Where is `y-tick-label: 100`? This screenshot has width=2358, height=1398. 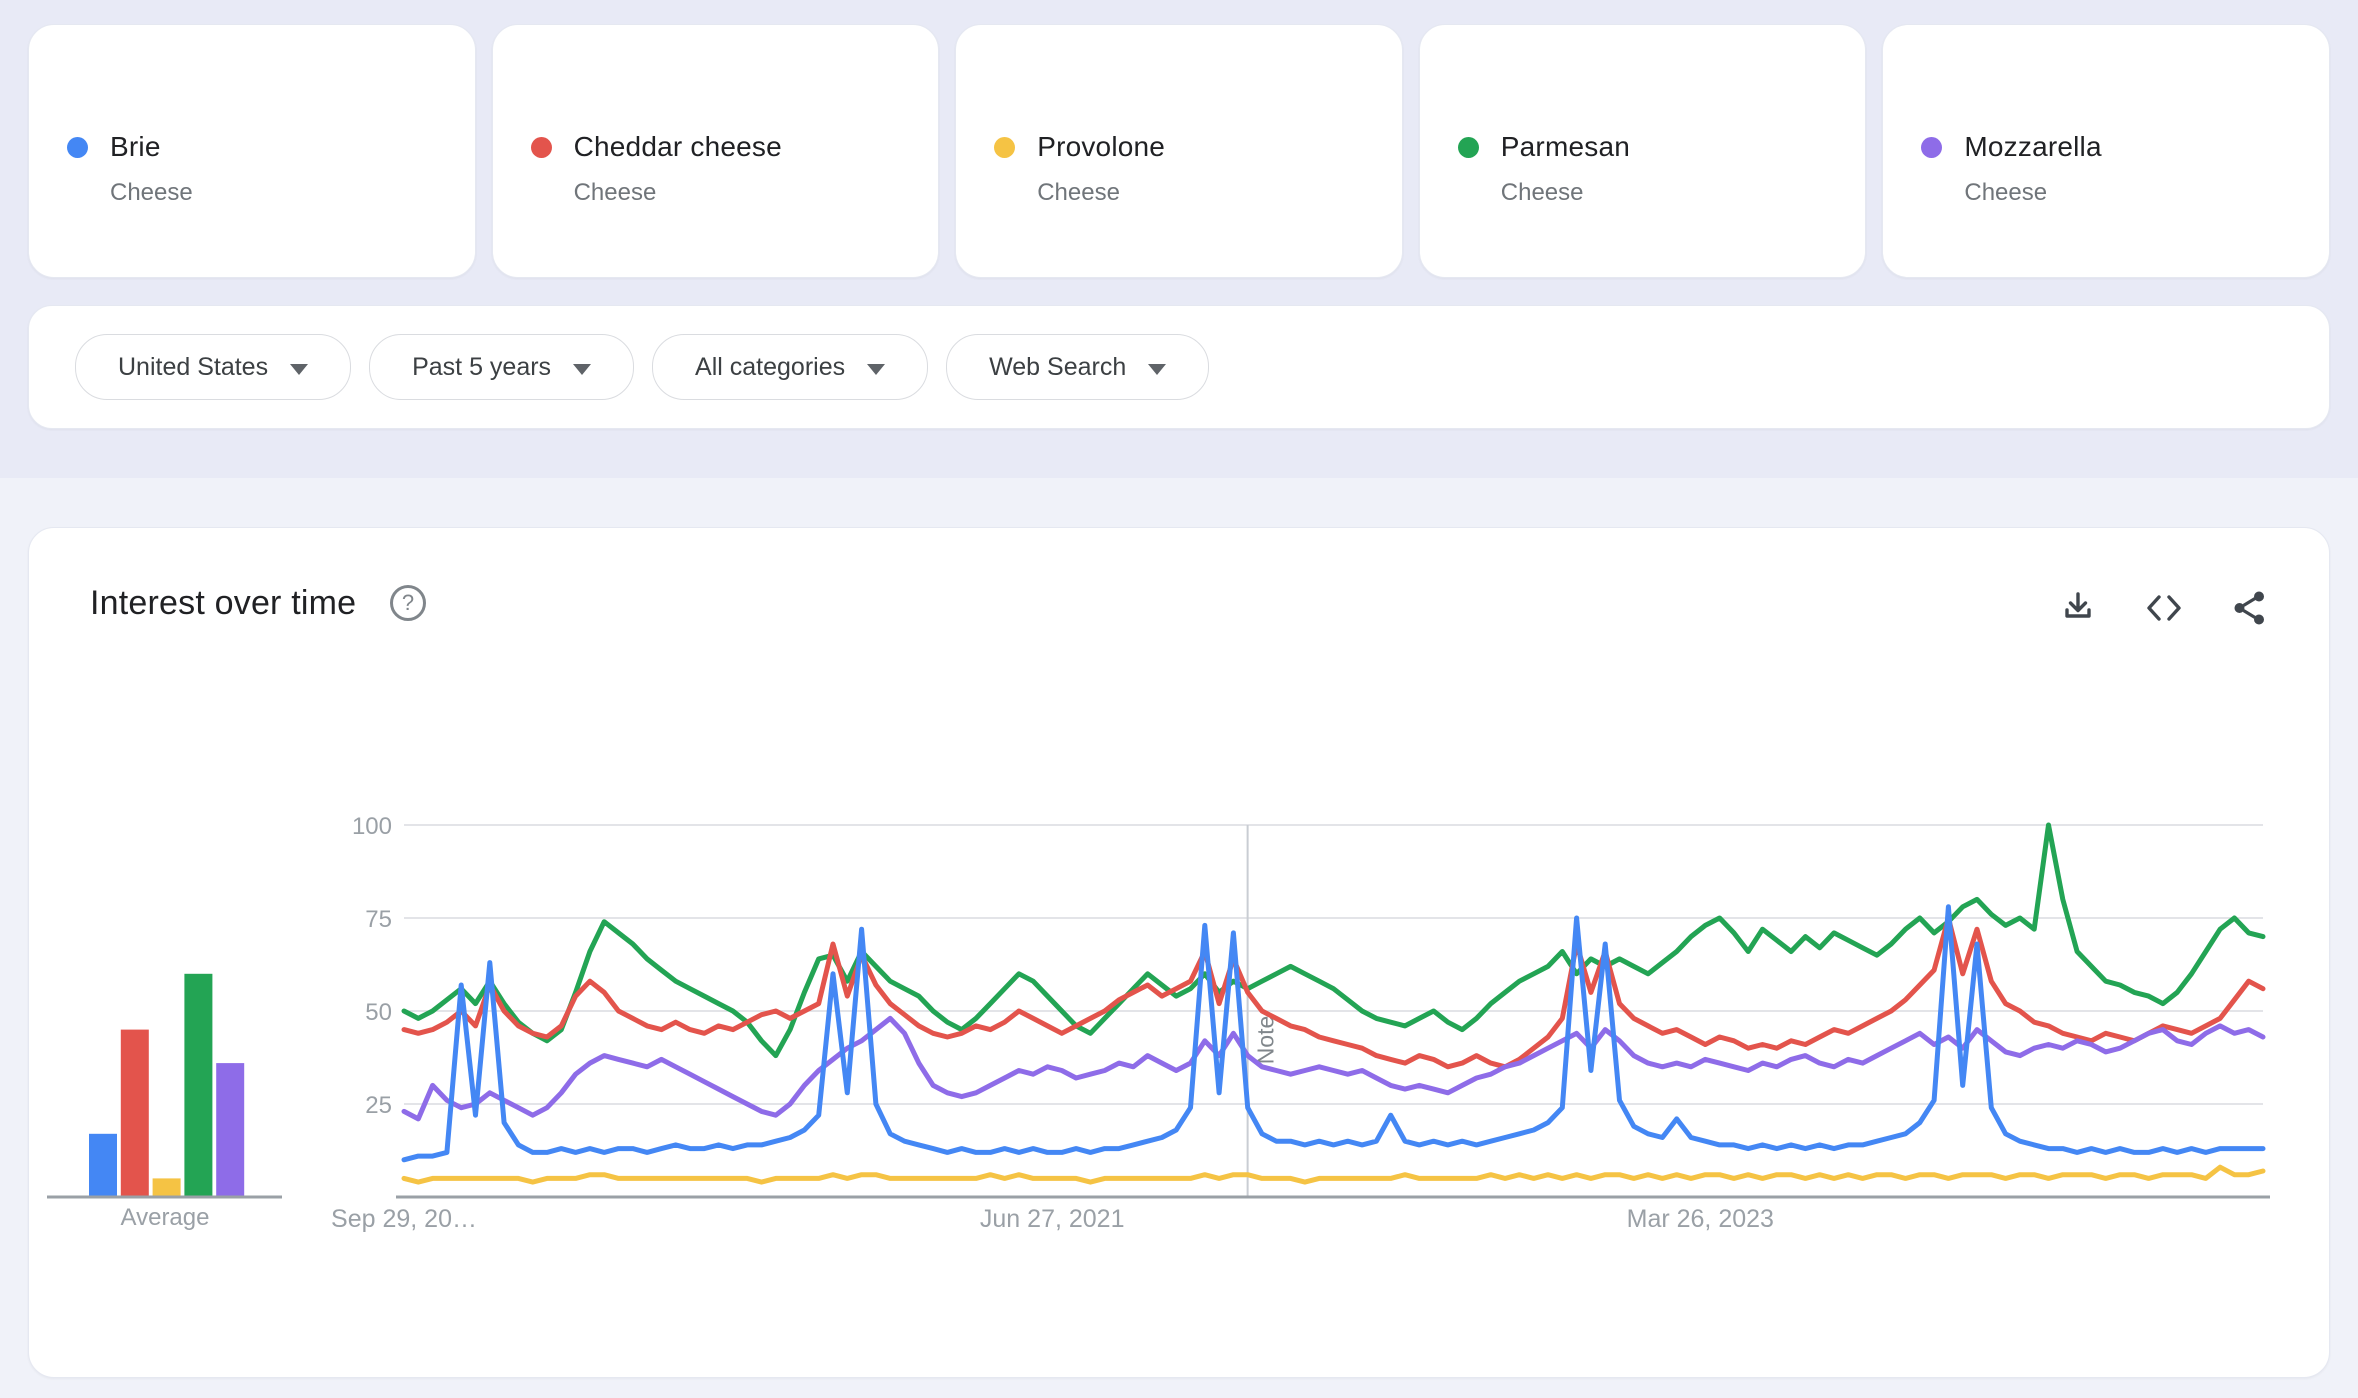 y-tick-label: 100 is located at coordinates (372, 826).